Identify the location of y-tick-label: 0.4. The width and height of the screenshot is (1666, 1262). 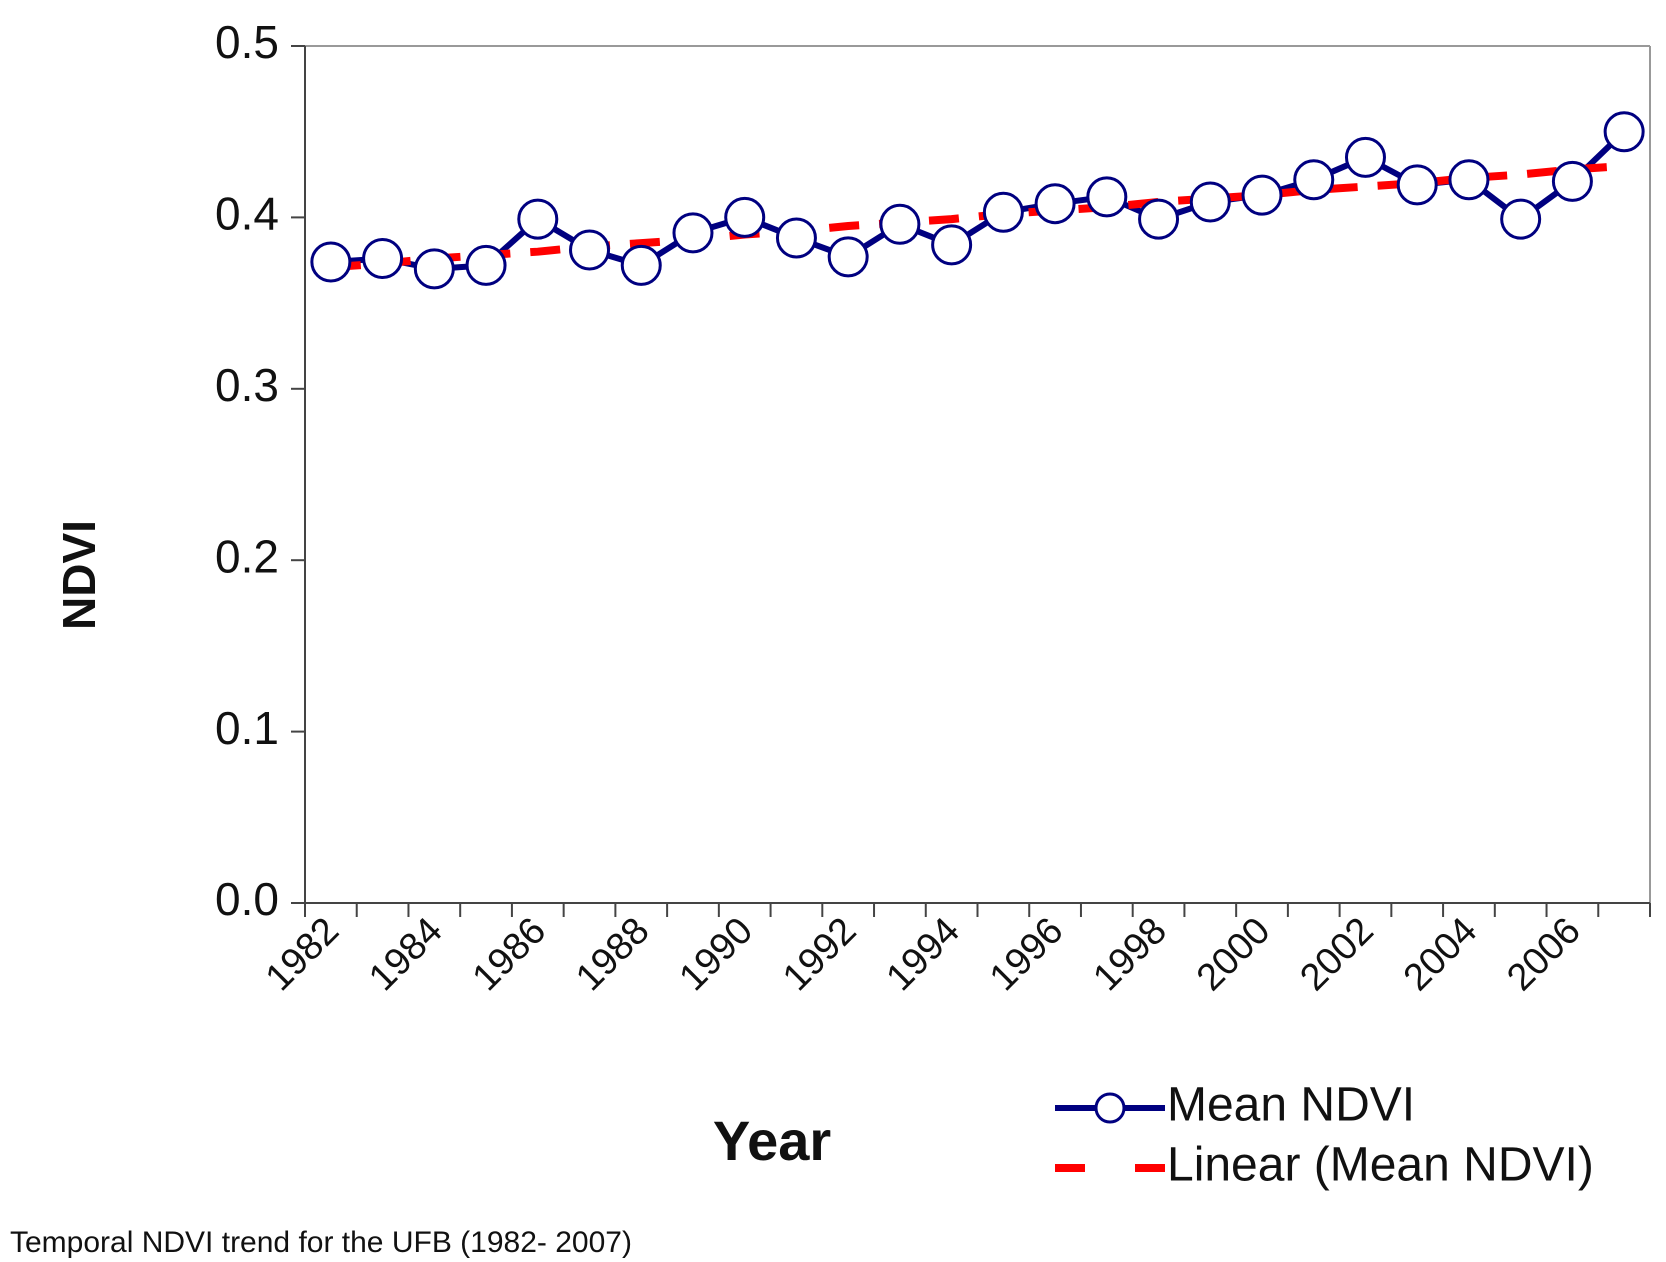
(247, 214).